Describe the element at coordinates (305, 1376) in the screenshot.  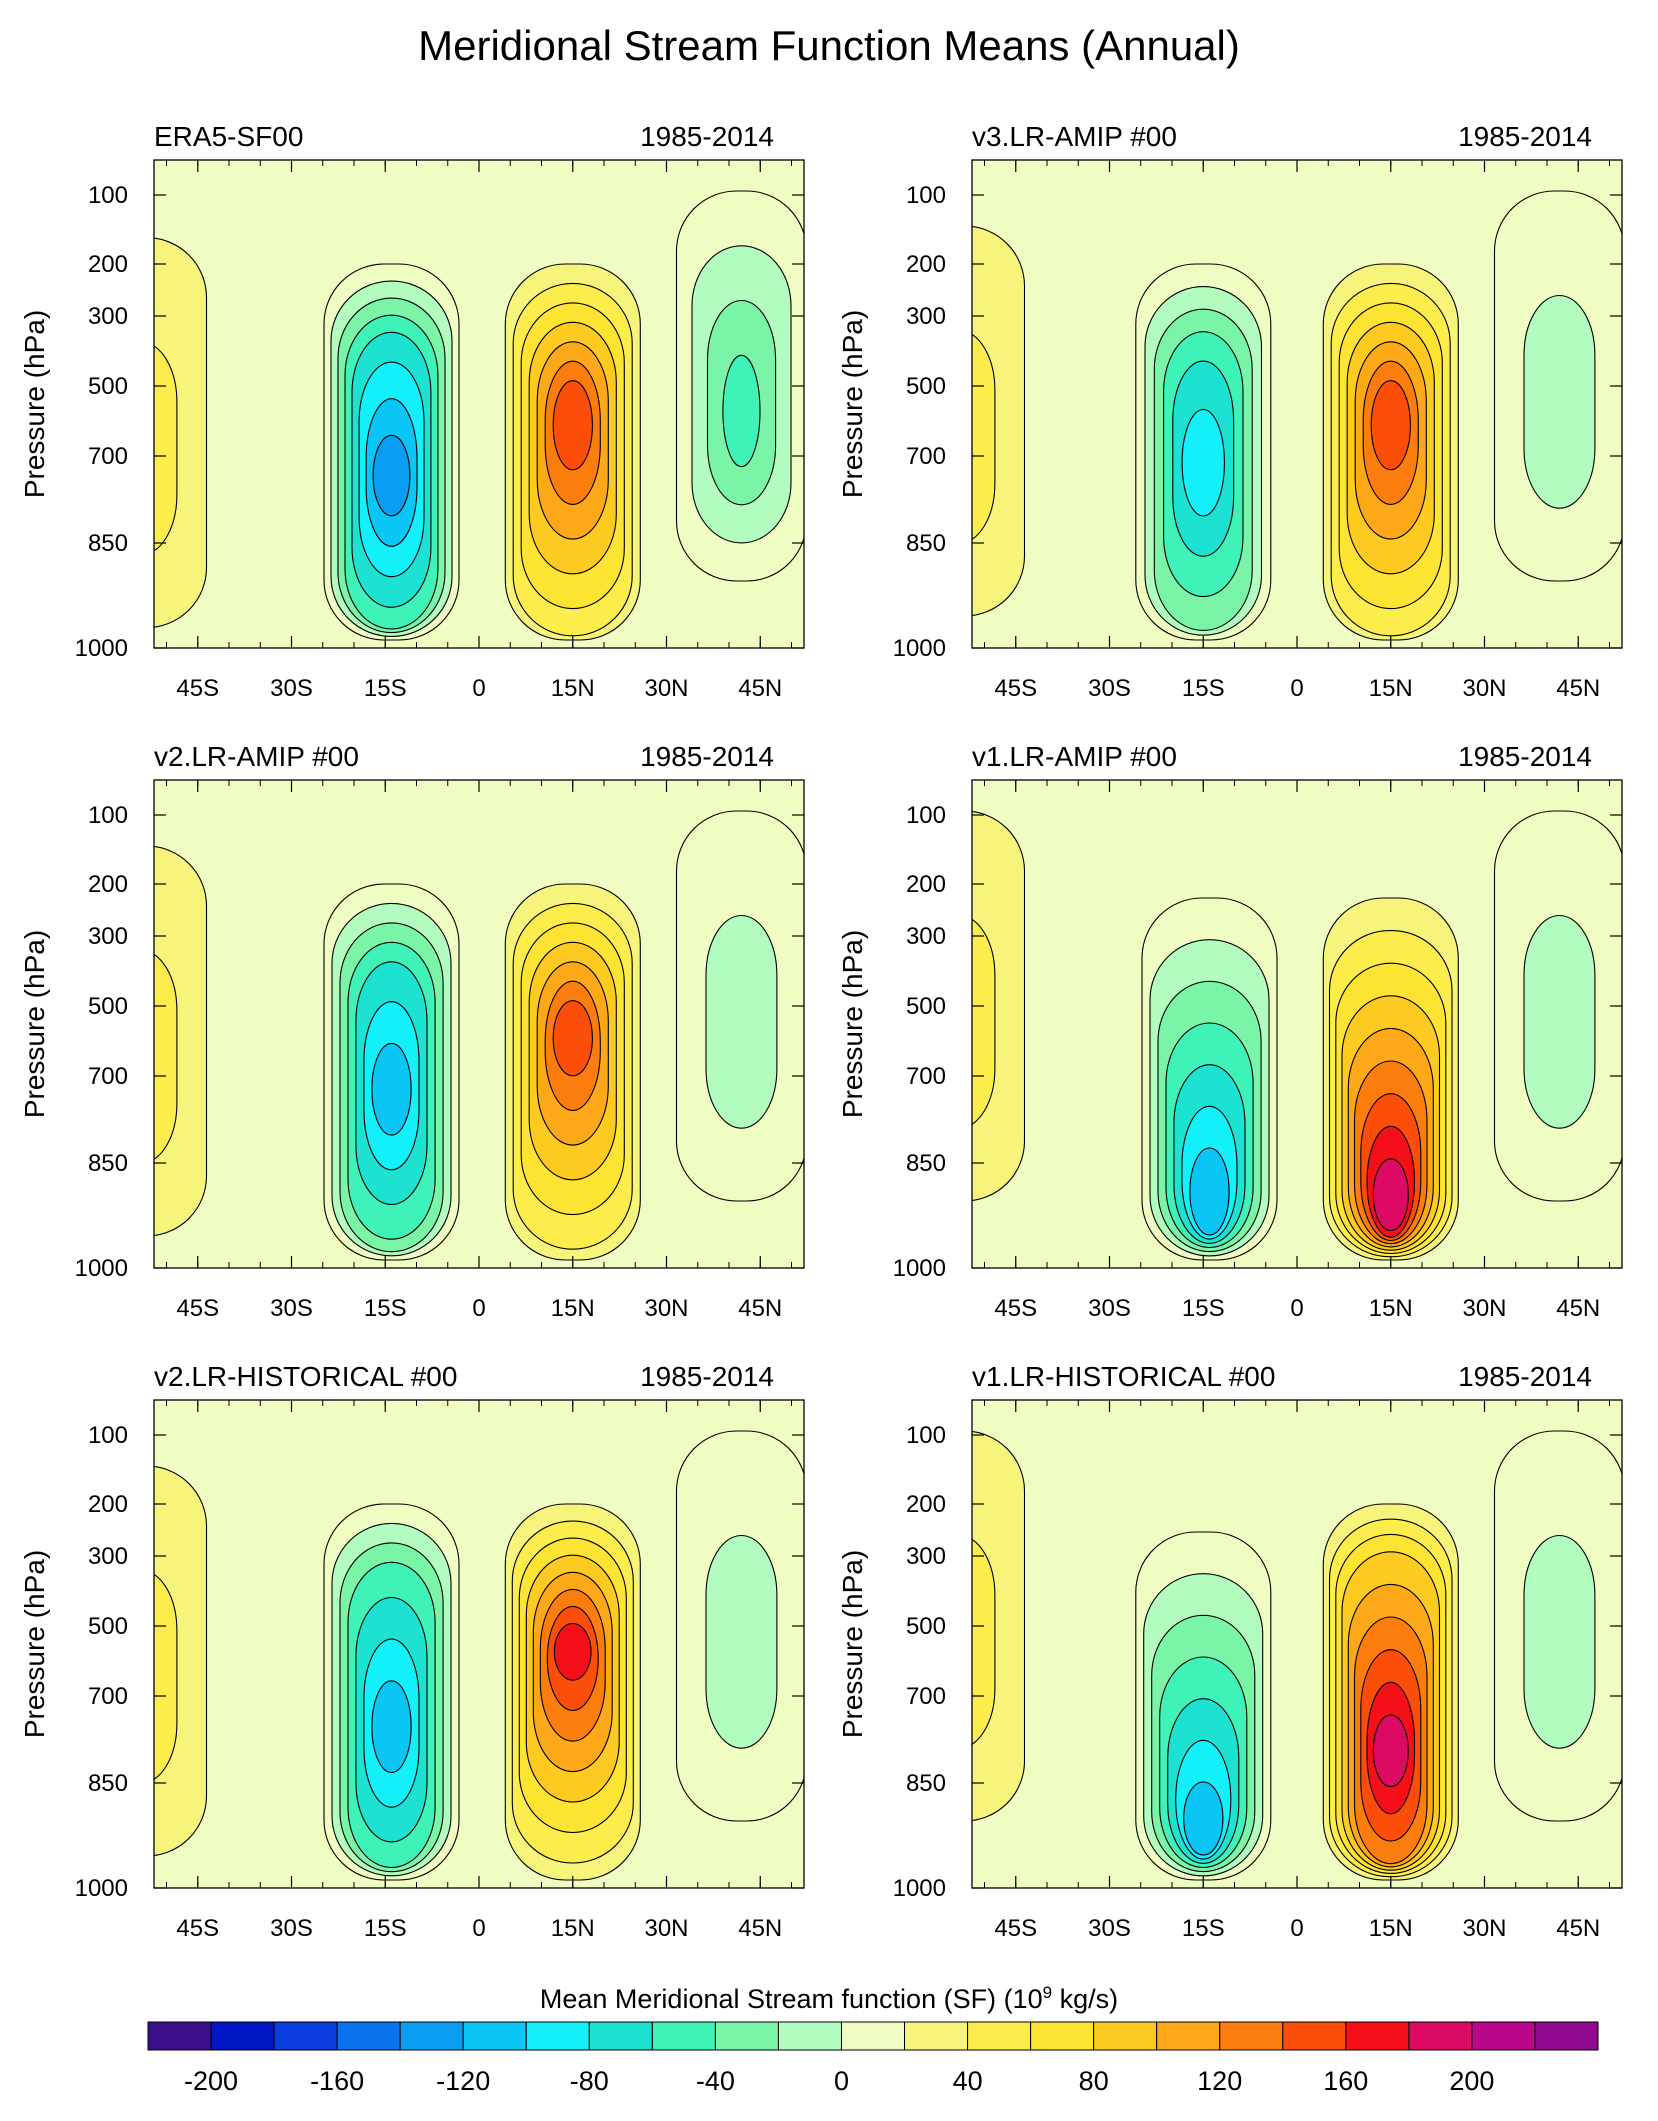
I see `panel-title: v2.LR-HISTORICAL #00` at that location.